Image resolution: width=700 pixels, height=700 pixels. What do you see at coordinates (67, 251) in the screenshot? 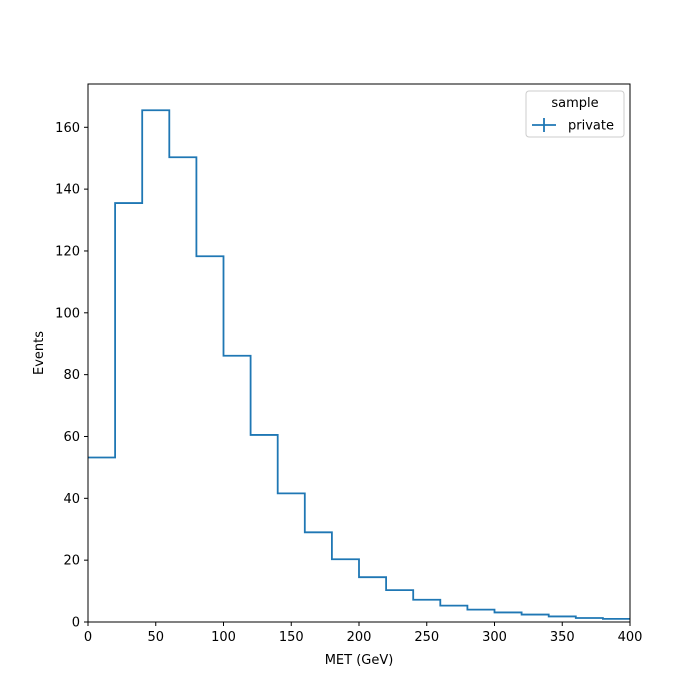
I see `y-tick-label: 120` at bounding box center [67, 251].